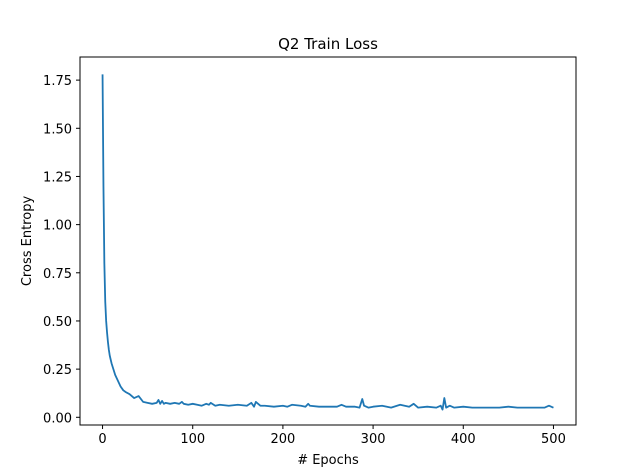 This screenshot has height=476, width=640. I want to click on x-tick-label: 200, so click(282, 439).